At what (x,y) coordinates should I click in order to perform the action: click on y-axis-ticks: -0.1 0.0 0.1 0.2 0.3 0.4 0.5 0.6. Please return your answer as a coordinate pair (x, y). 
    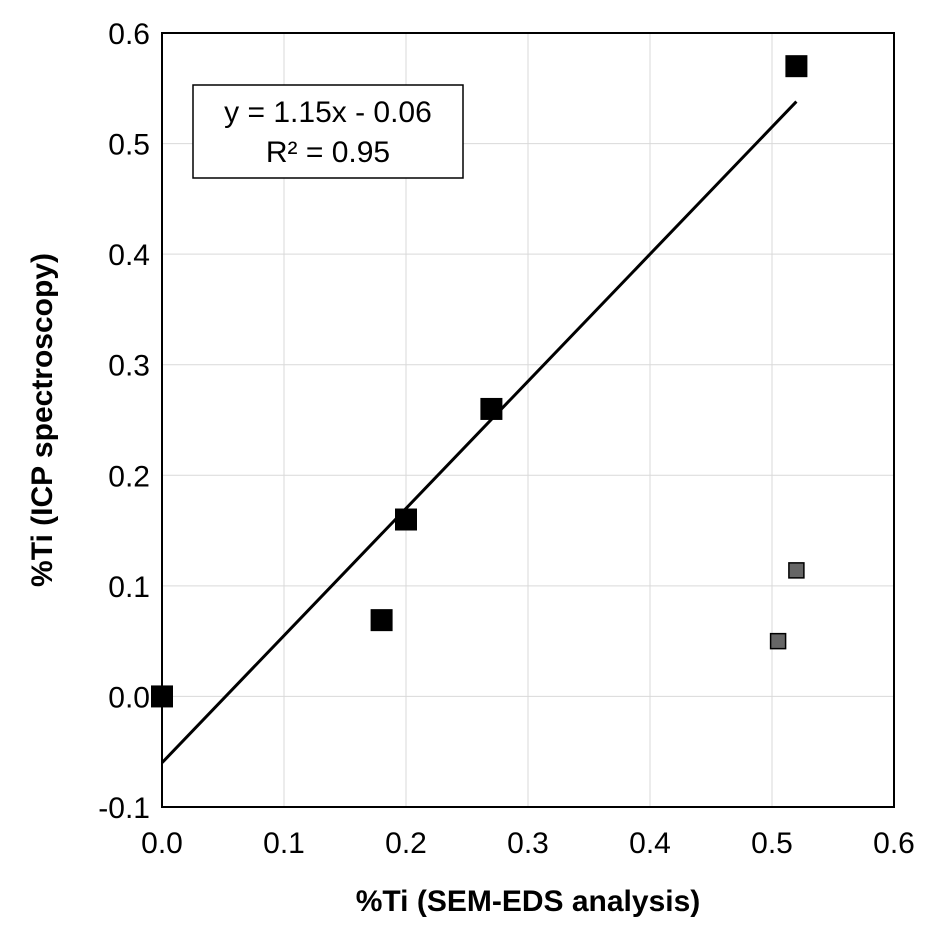
    Looking at the image, I should click on (124, 421).